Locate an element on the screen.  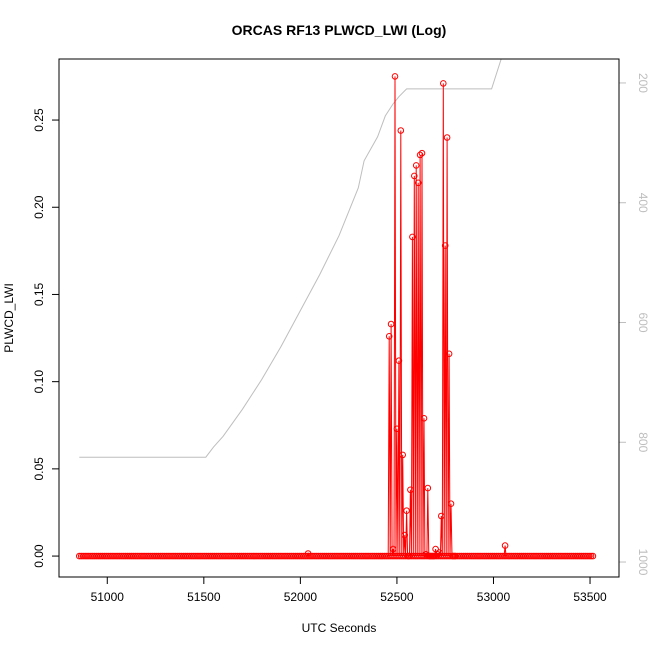
y-tick-label: 0.25 is located at coordinates (39, 120).